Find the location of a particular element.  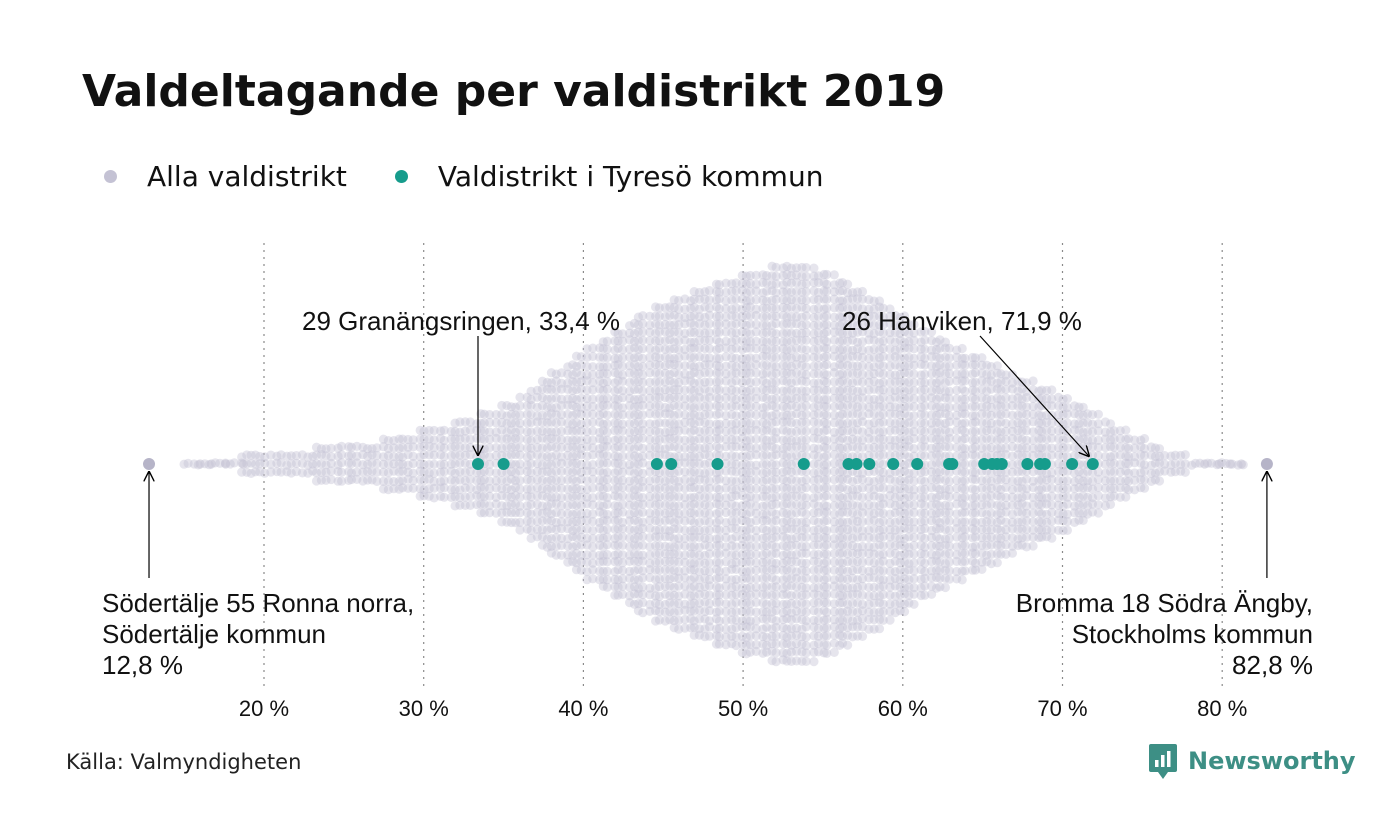

annotation-bromma-line: Stockholms kommun is located at coordinates (1192, 634).